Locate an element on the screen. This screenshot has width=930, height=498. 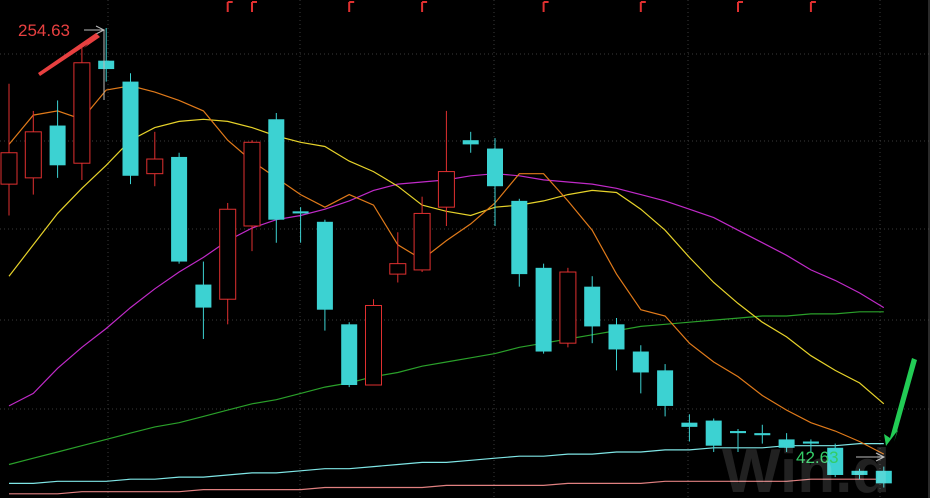
top-markers is located at coordinates (521, 6).